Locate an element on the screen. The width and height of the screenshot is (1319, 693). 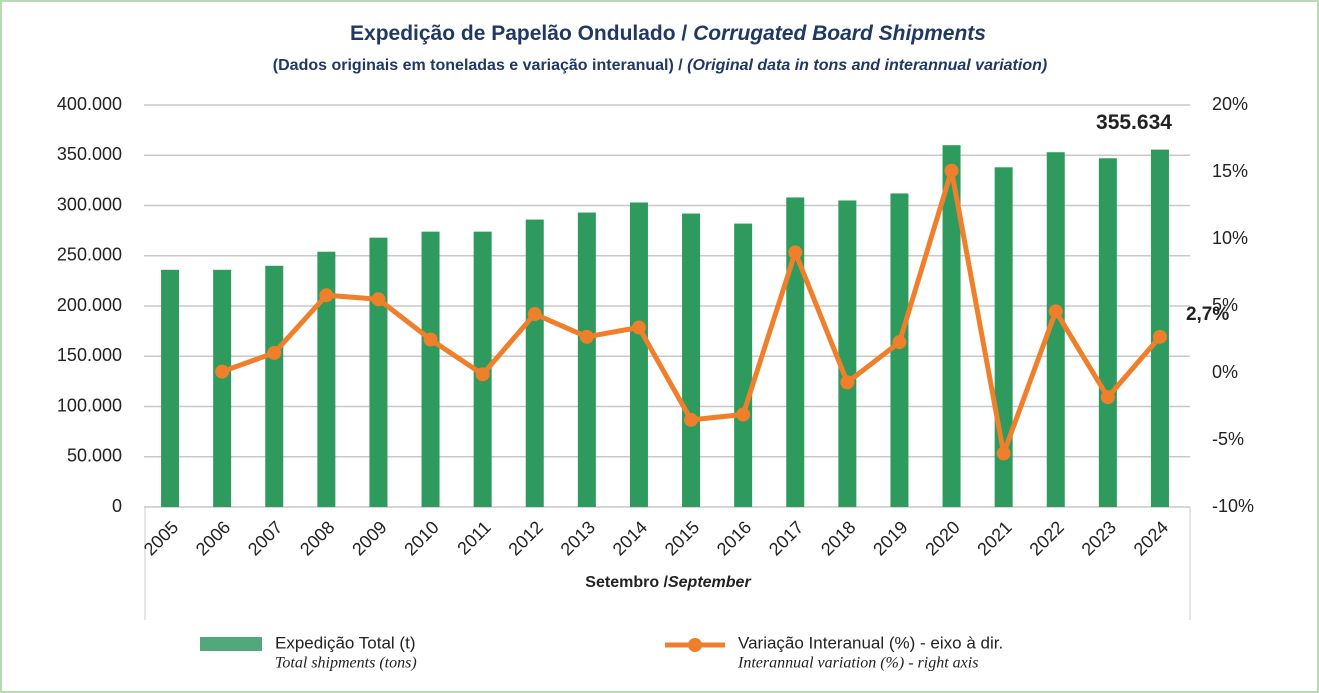
y2-tick-label: 20% is located at coordinates (1230, 104).